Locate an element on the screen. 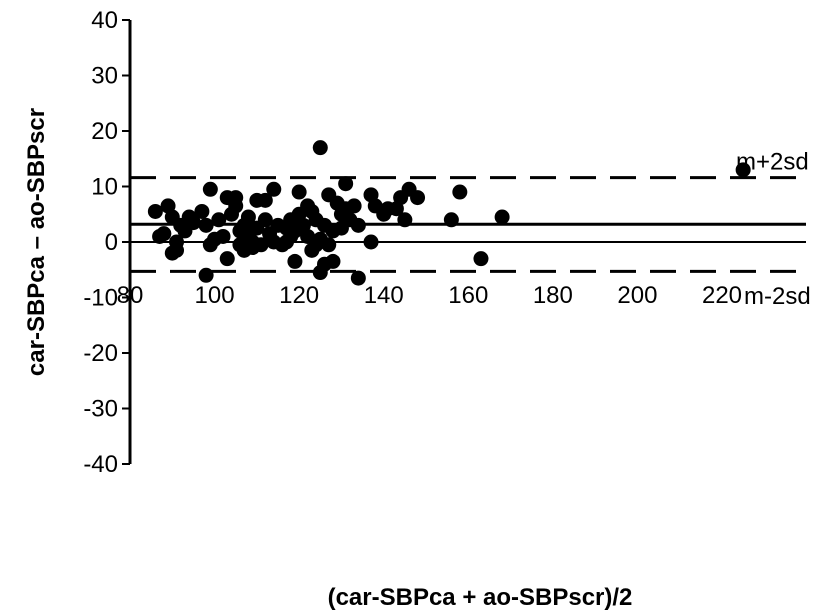 This screenshot has height=615, width=834. y-axis-title: car-SBPca – ao-SBPscr is located at coordinates (36, 242).